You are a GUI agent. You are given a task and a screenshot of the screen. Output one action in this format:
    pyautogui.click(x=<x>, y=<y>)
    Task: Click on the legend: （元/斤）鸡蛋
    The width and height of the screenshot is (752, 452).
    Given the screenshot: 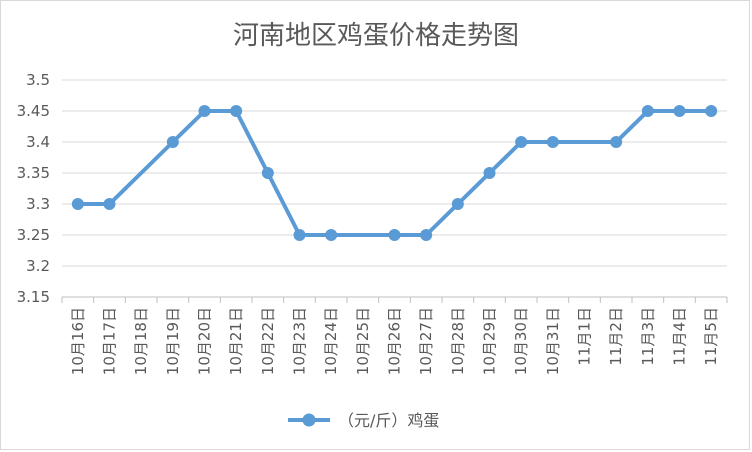 What is the action you would take?
    pyautogui.click(x=363, y=420)
    